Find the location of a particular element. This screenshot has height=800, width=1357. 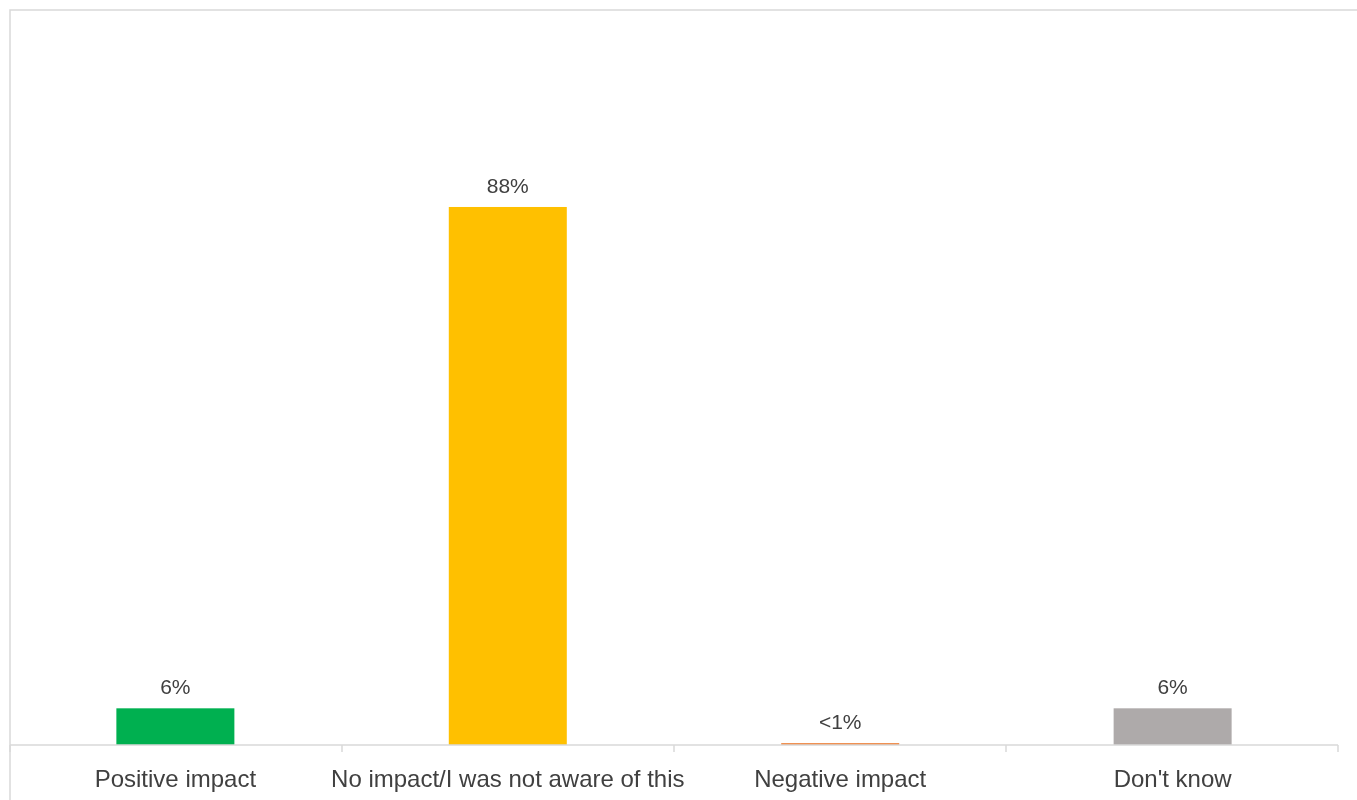

x-tick-label: Don't know is located at coordinates (1173, 778).